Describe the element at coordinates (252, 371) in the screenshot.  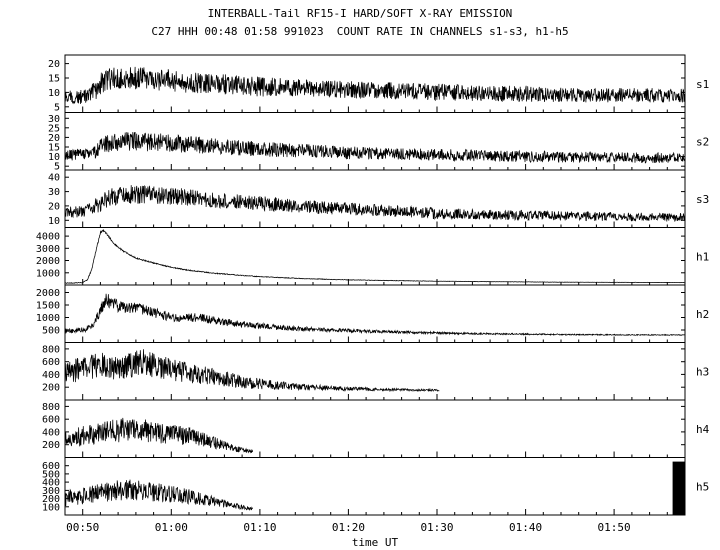
I see `trace-h3` at that location.